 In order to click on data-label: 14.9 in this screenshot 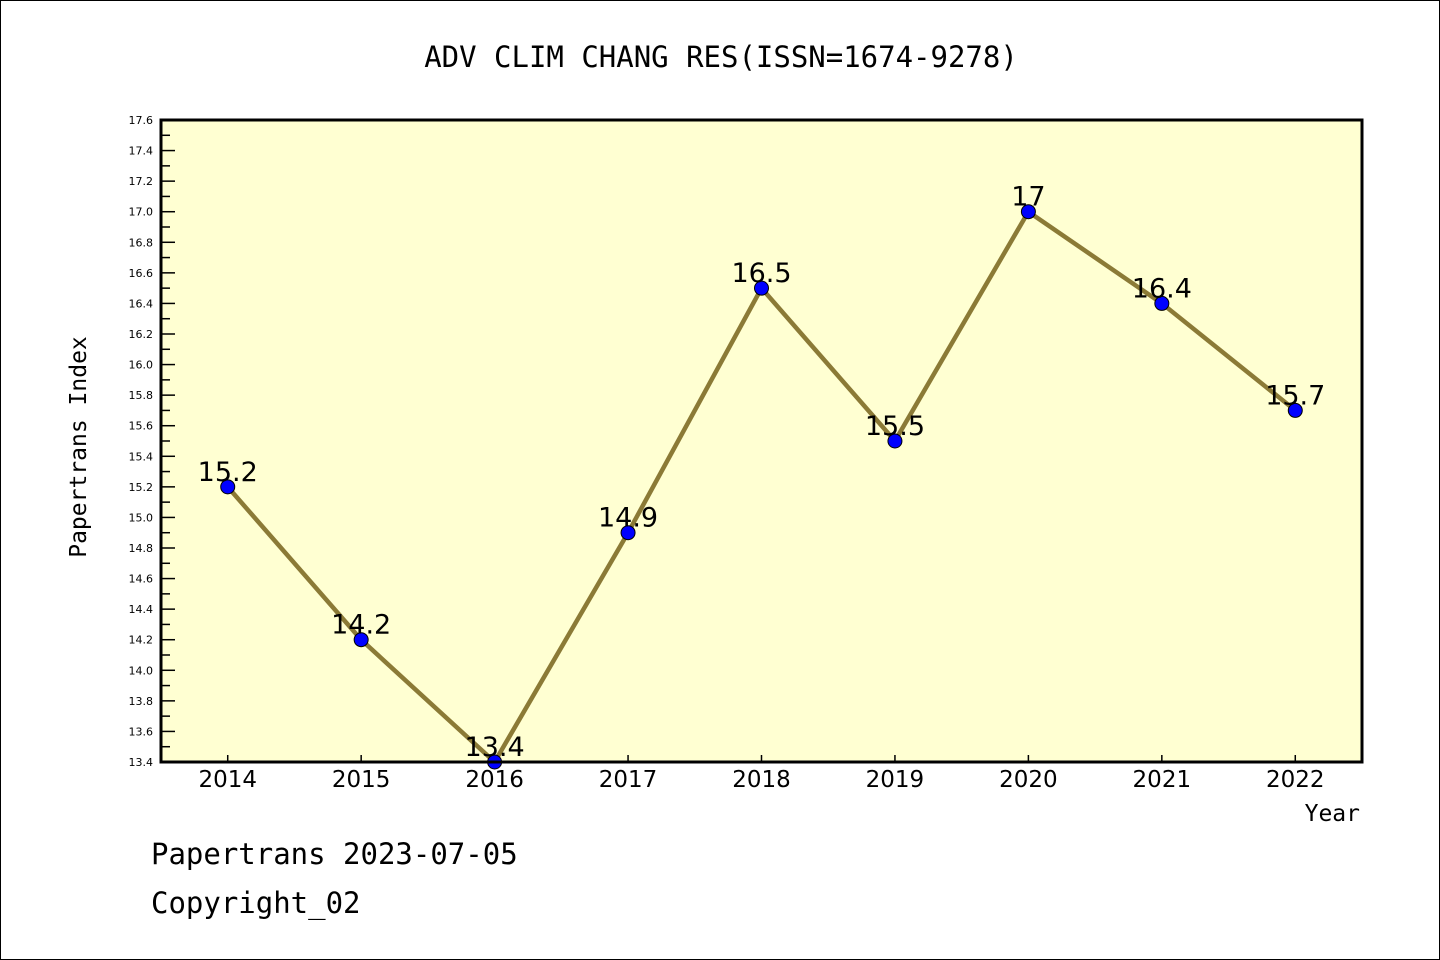, I will do `click(628, 518)`.